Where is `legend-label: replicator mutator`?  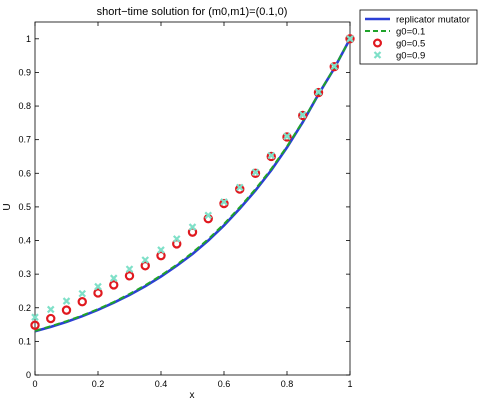
legend-label: replicator mutator is located at coordinates (433, 20).